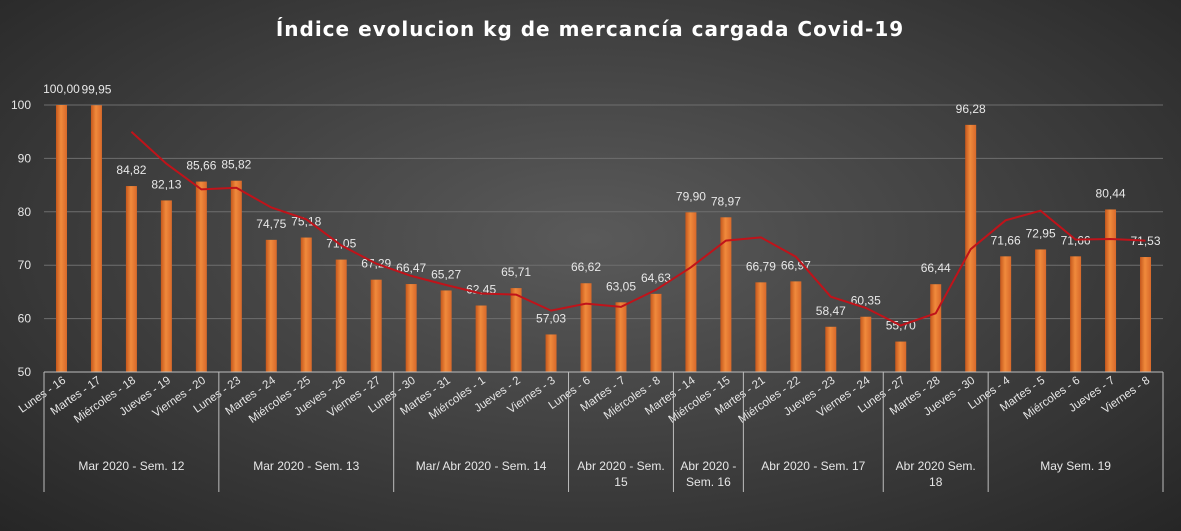 The height and width of the screenshot is (531, 1181). Describe the element at coordinates (796, 265) in the screenshot. I see `data-label: 66,97` at that location.